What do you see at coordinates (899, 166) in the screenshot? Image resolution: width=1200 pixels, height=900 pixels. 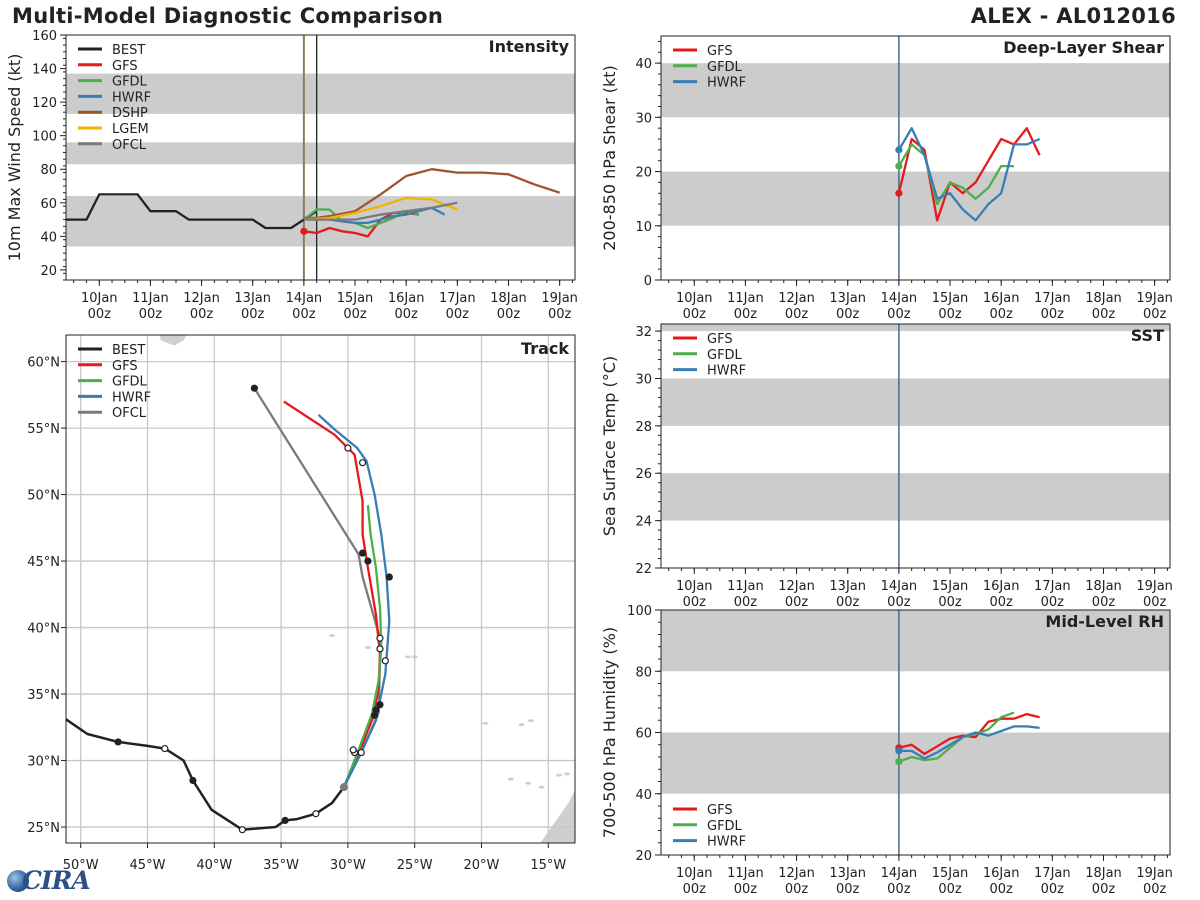 I see `init-marker-gfdl` at bounding box center [899, 166].